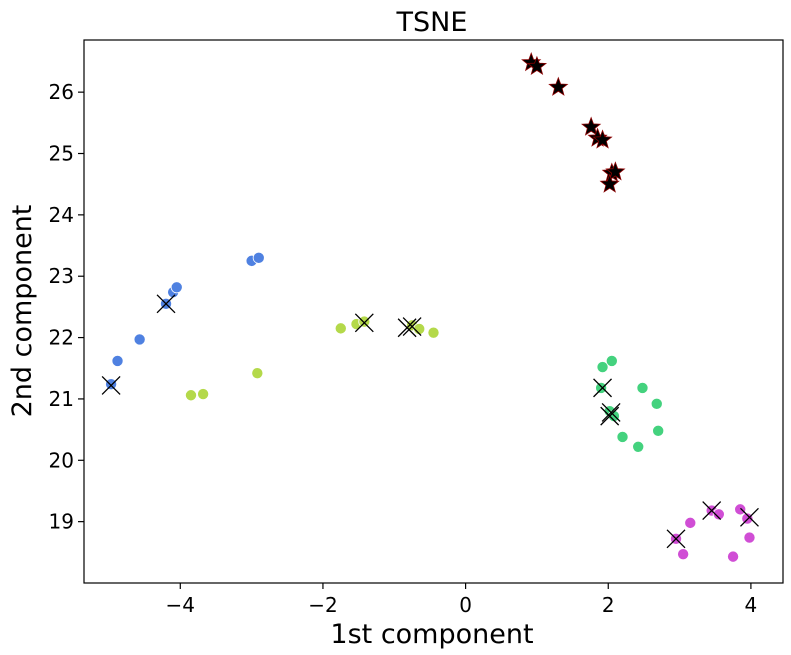 The image size is (791, 655). I want to click on series-yellow-green-cluster, so click(312, 358).